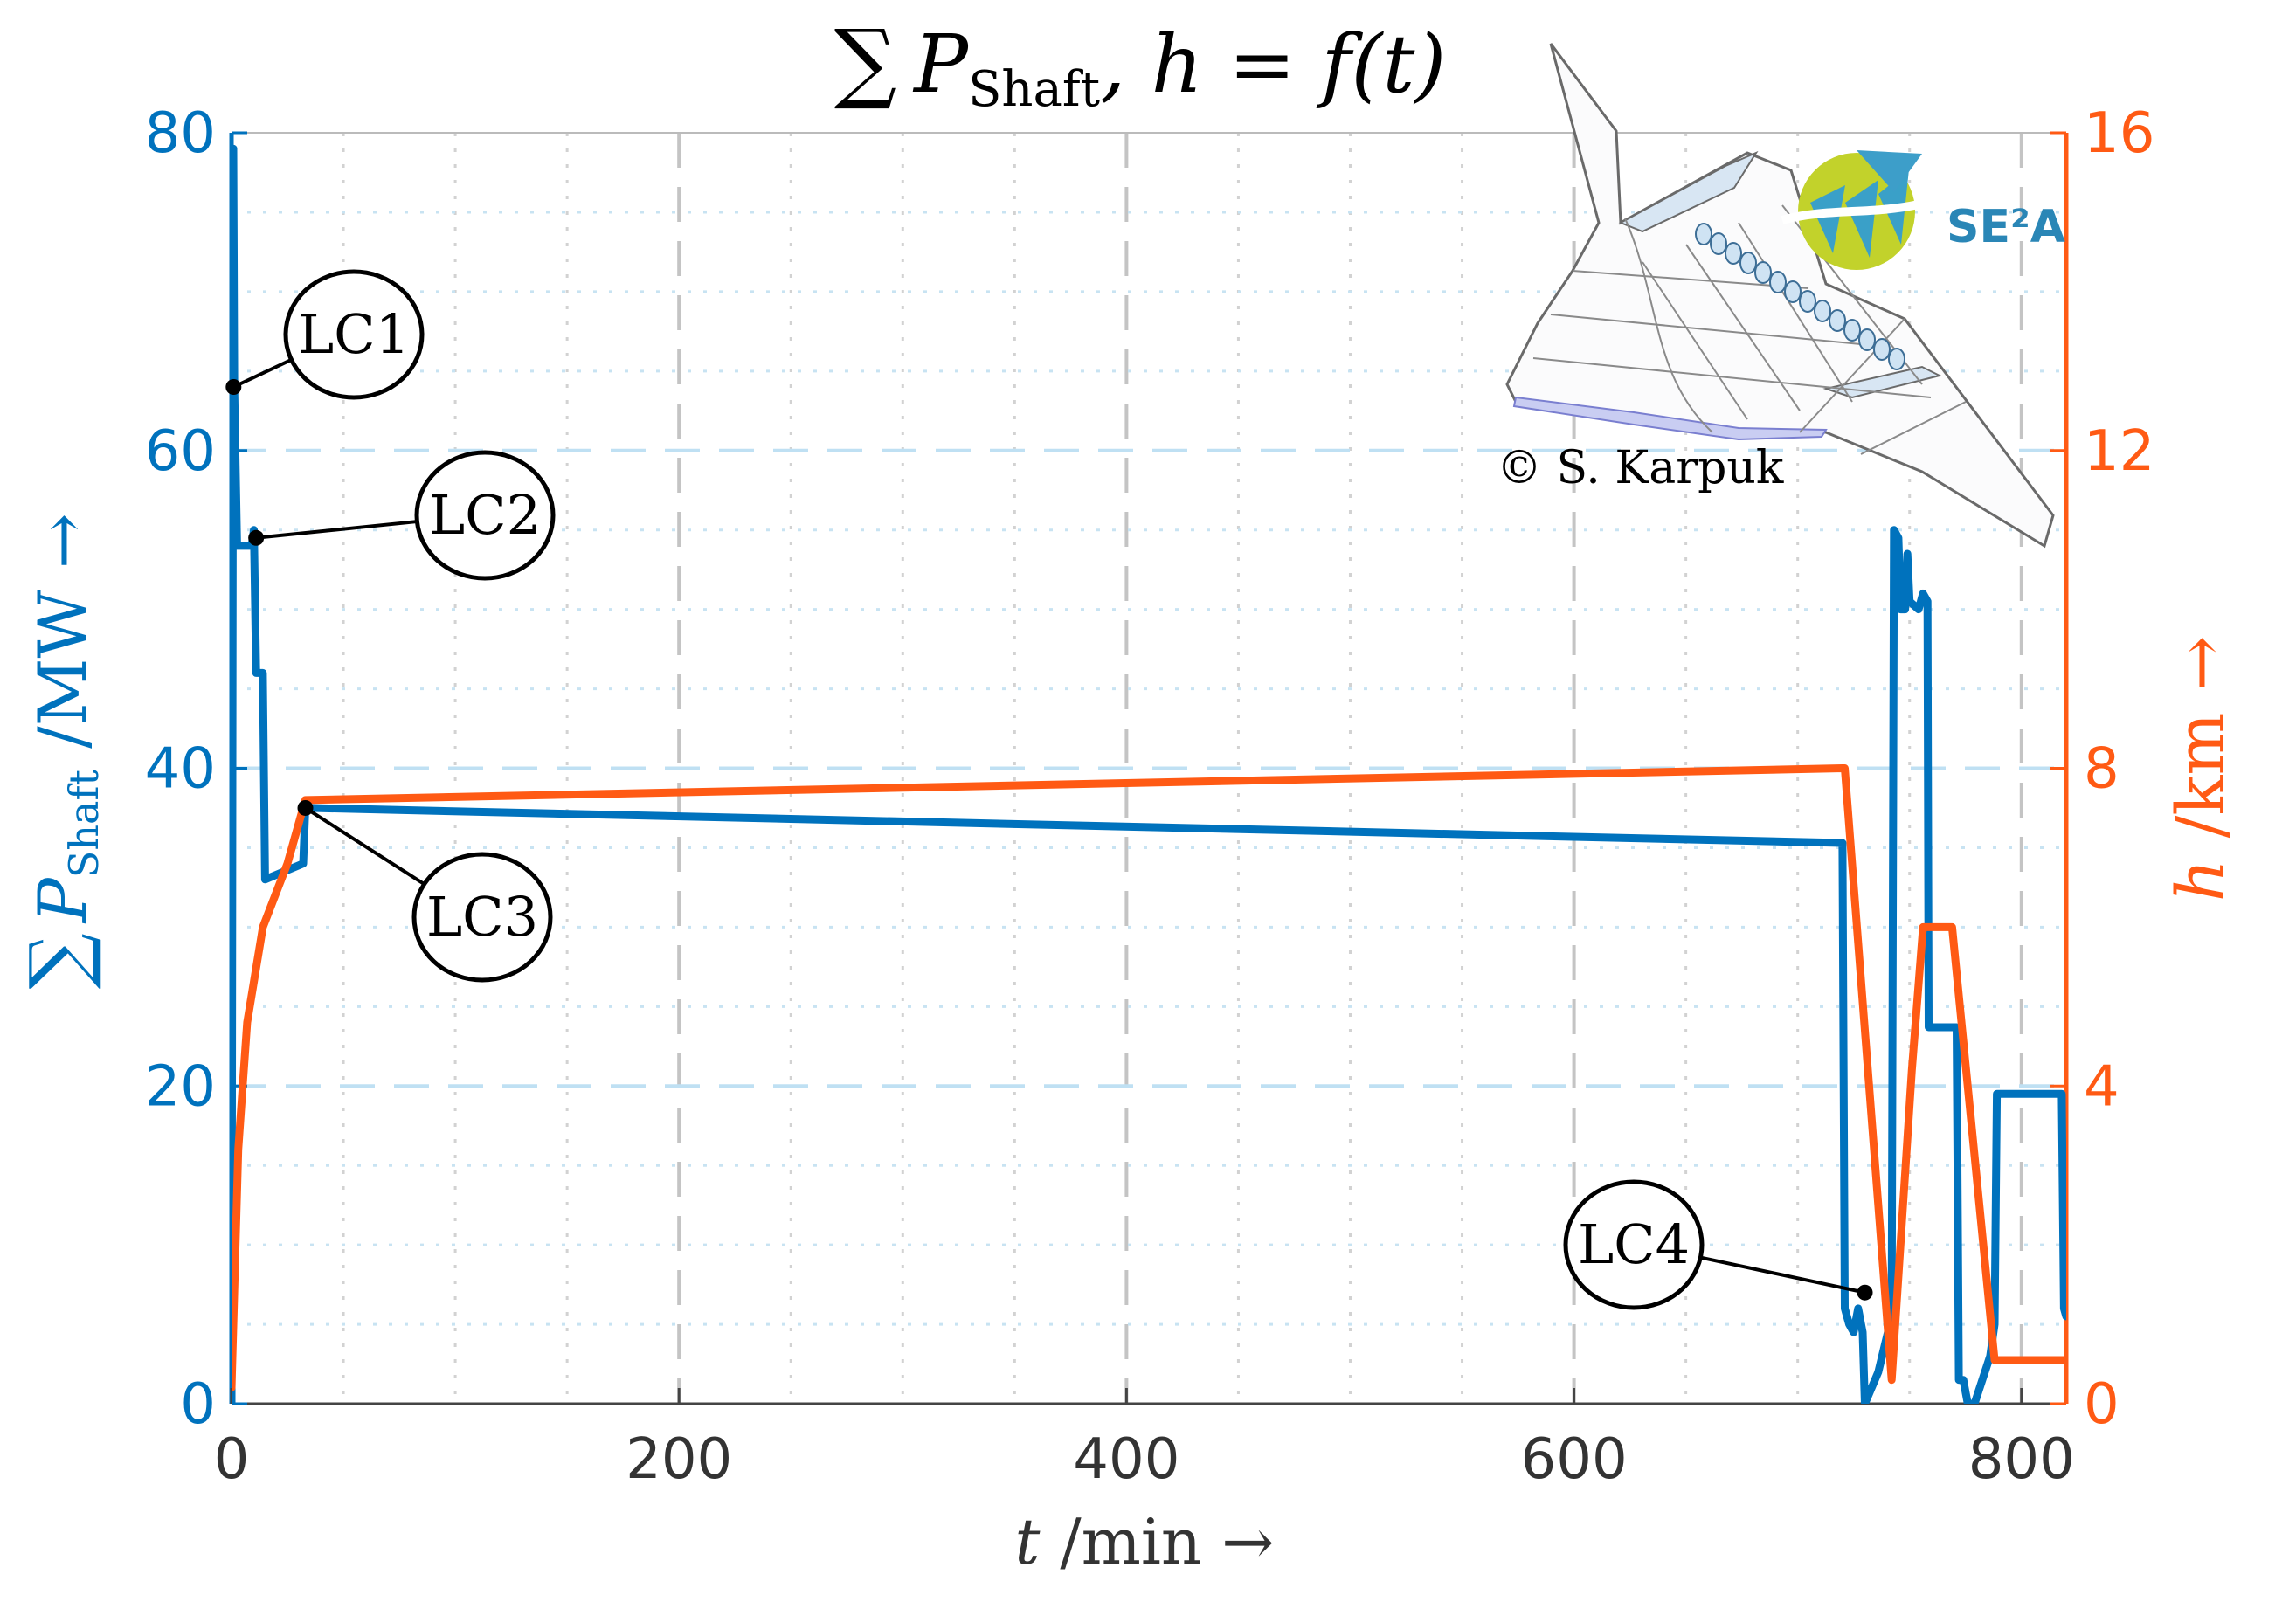 This screenshot has height=1609, width=2296. I want to click on aircraft-propulsor-row, so click(1800, 297).